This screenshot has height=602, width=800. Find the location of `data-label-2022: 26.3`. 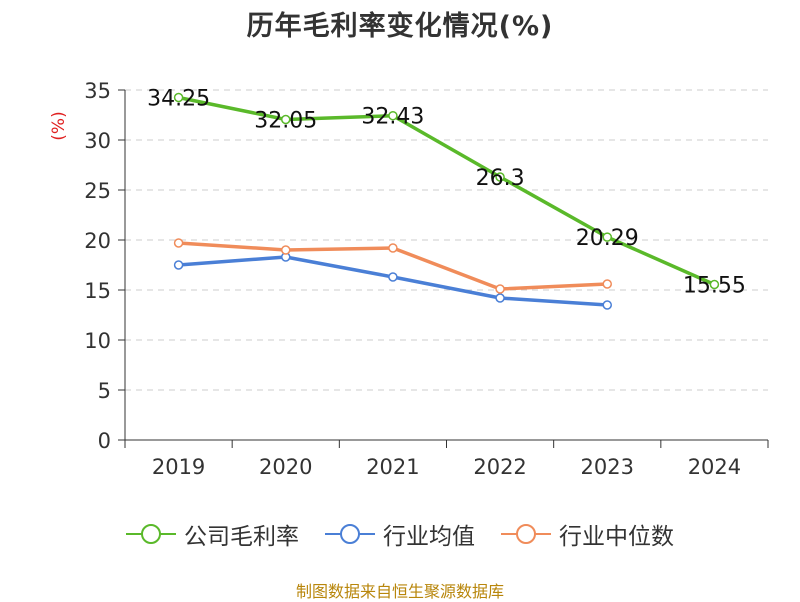

data-label-2022: 26.3 is located at coordinates (500, 178).